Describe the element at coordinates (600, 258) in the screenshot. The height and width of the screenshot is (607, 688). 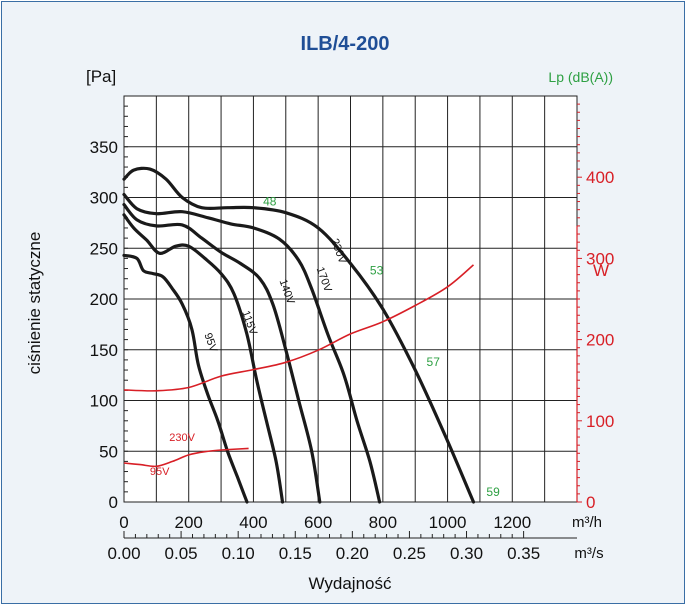
I see `y2-tick-label: 300` at that location.